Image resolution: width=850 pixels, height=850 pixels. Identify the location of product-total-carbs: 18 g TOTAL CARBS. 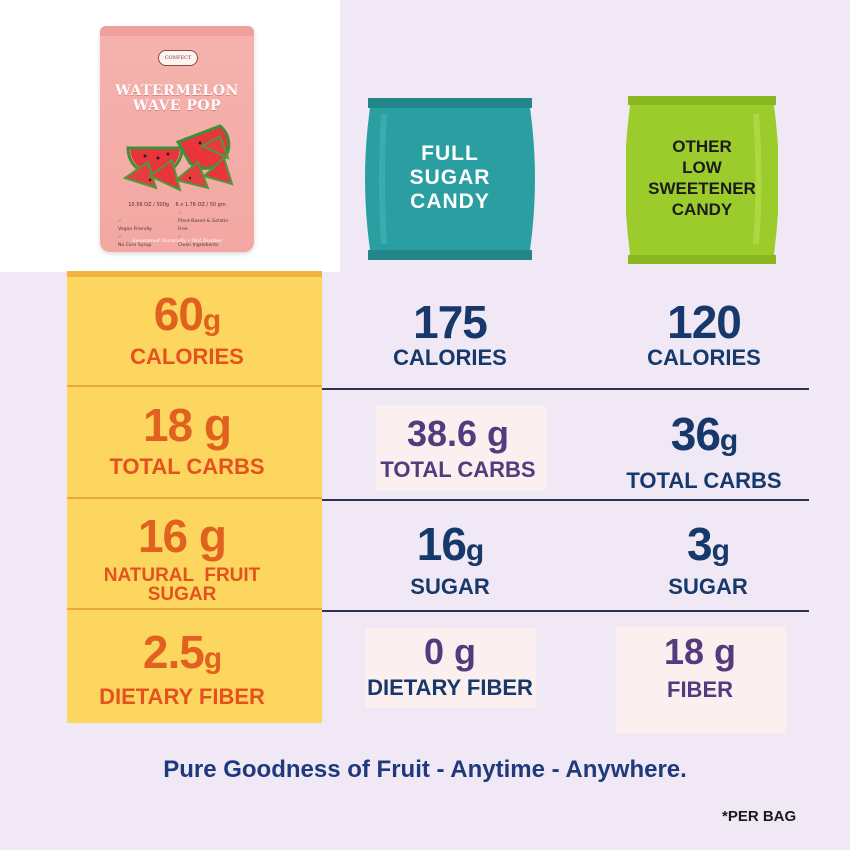
(187, 440).